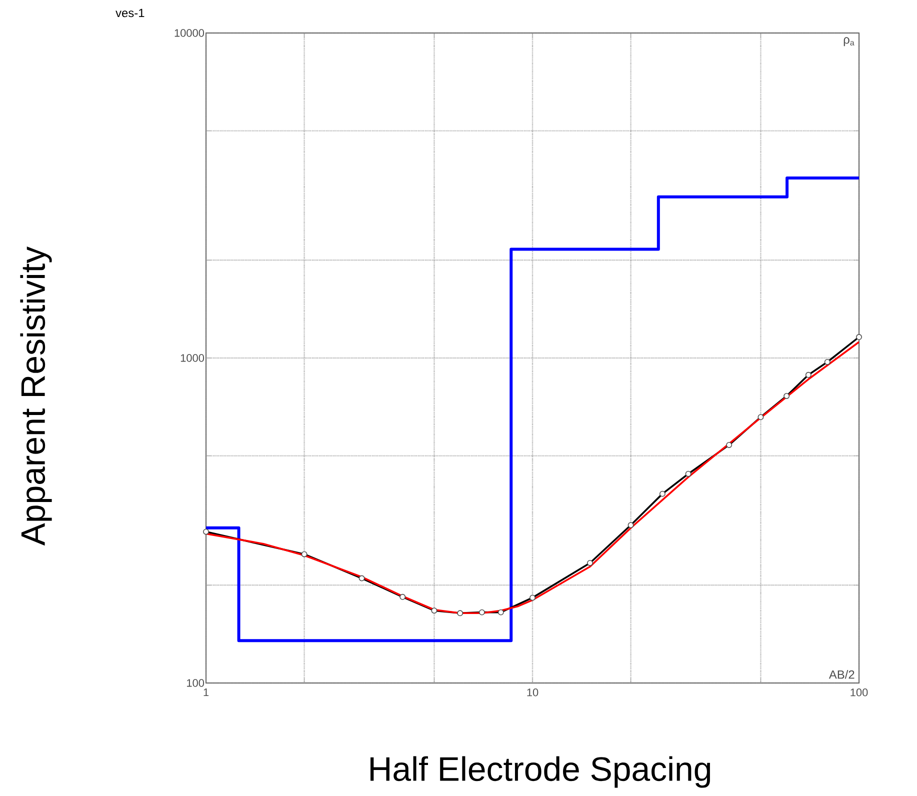  I want to click on chart-title: ves-1, so click(130, 13).